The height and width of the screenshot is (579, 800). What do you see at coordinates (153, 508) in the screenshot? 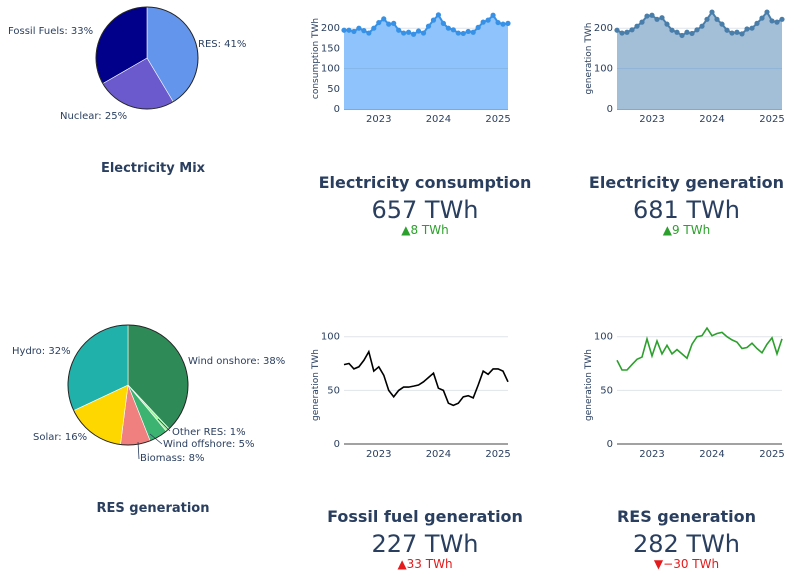
I see `res-pie-title: RES generation` at bounding box center [153, 508].